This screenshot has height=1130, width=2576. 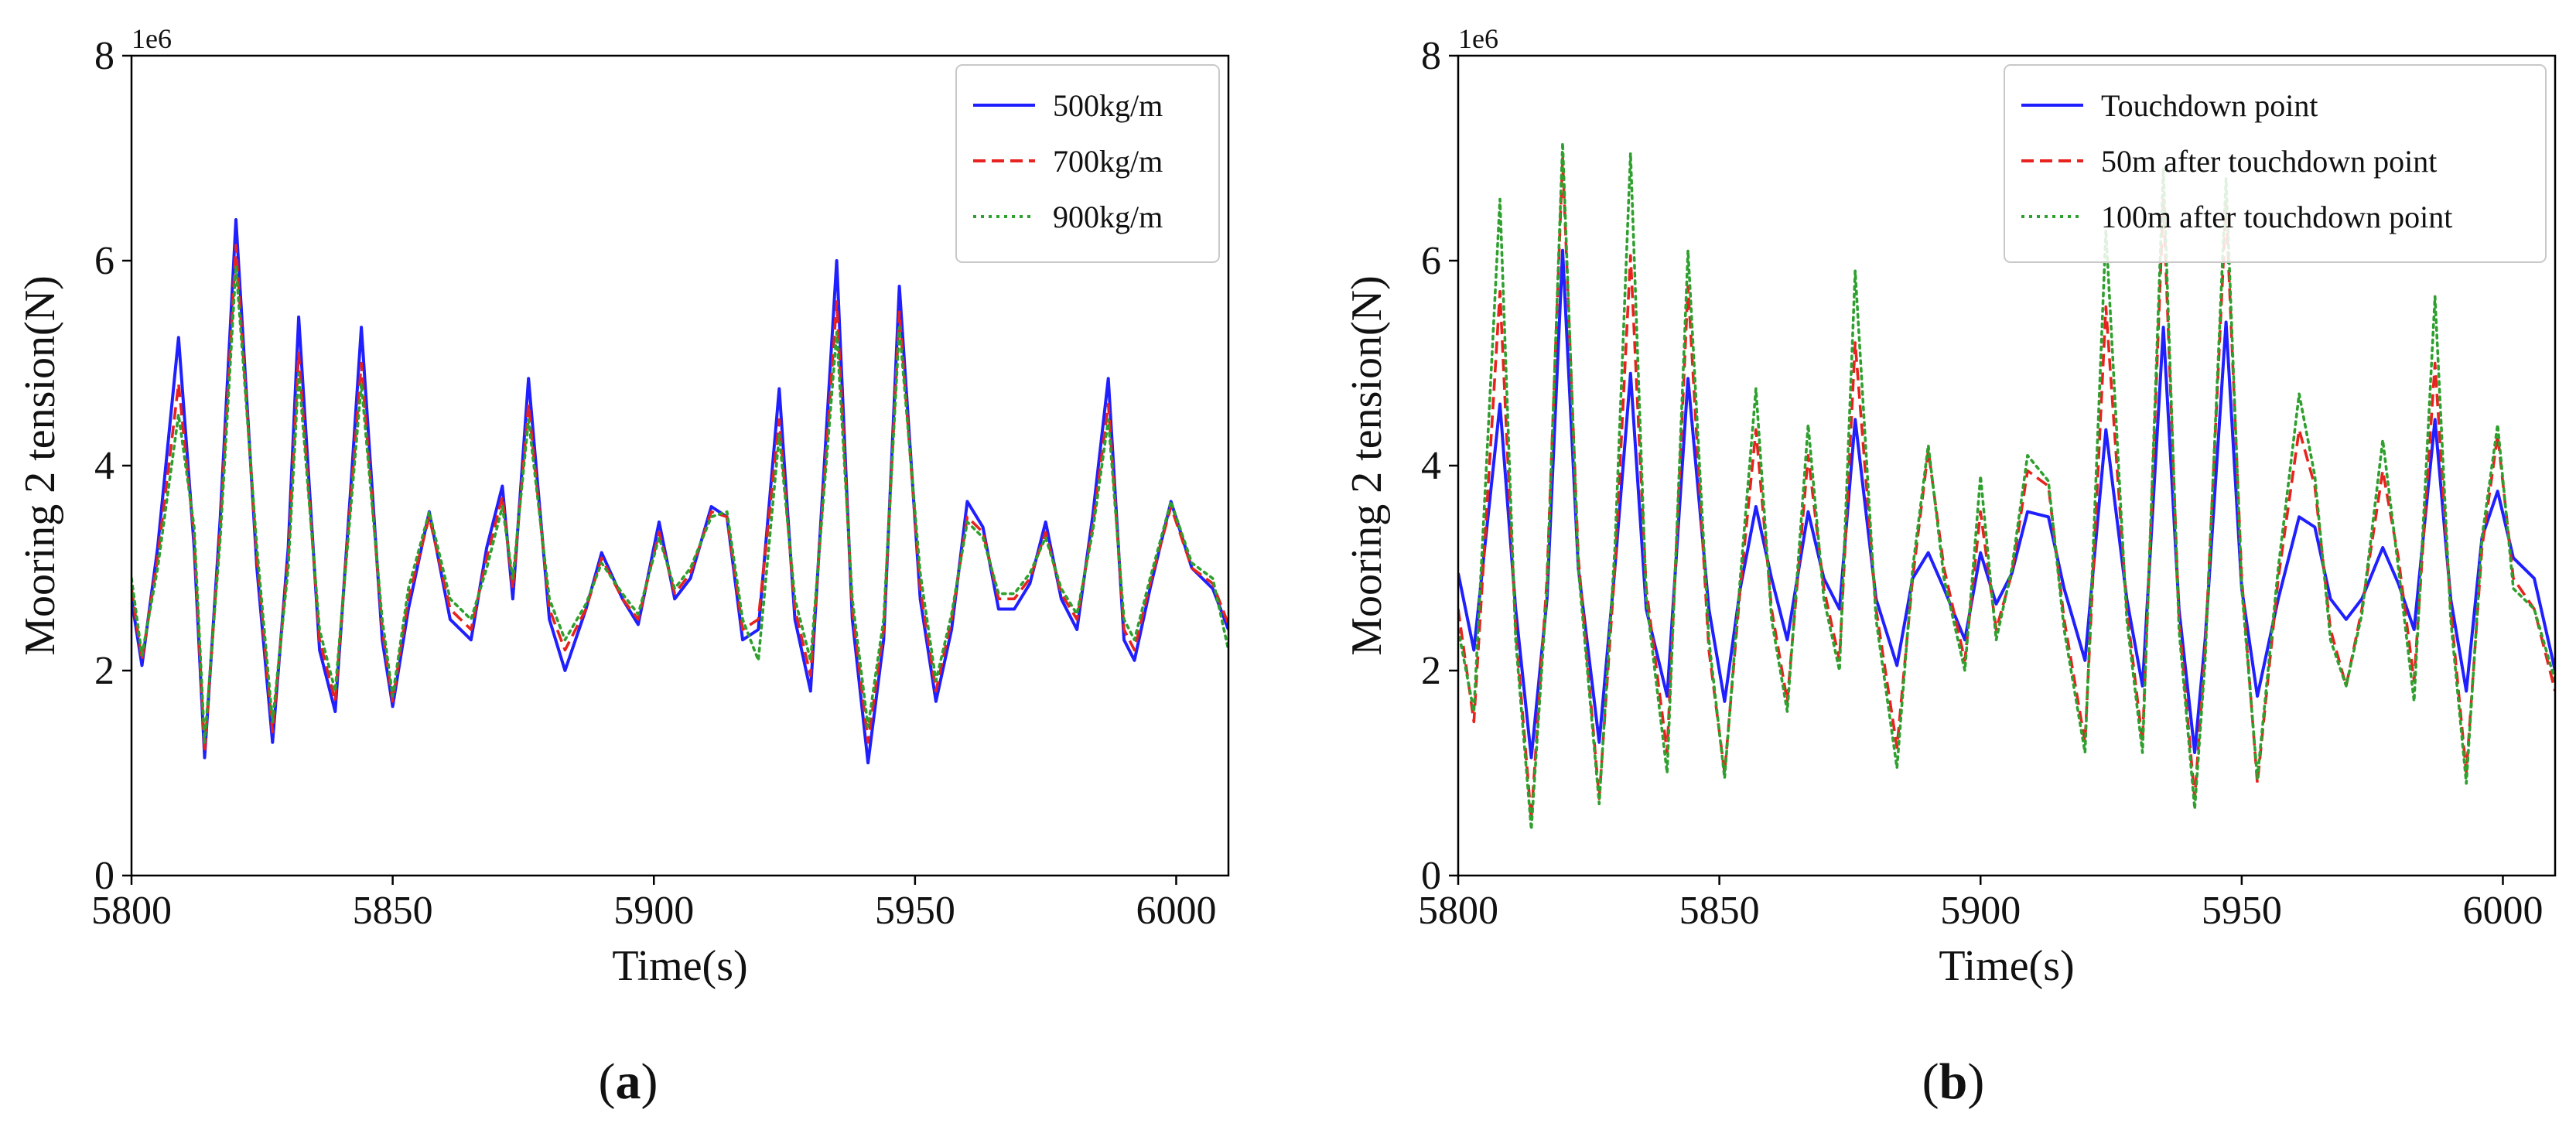 I want to click on legend-label-2: 50m after touchdown point, so click(x=2269, y=161).